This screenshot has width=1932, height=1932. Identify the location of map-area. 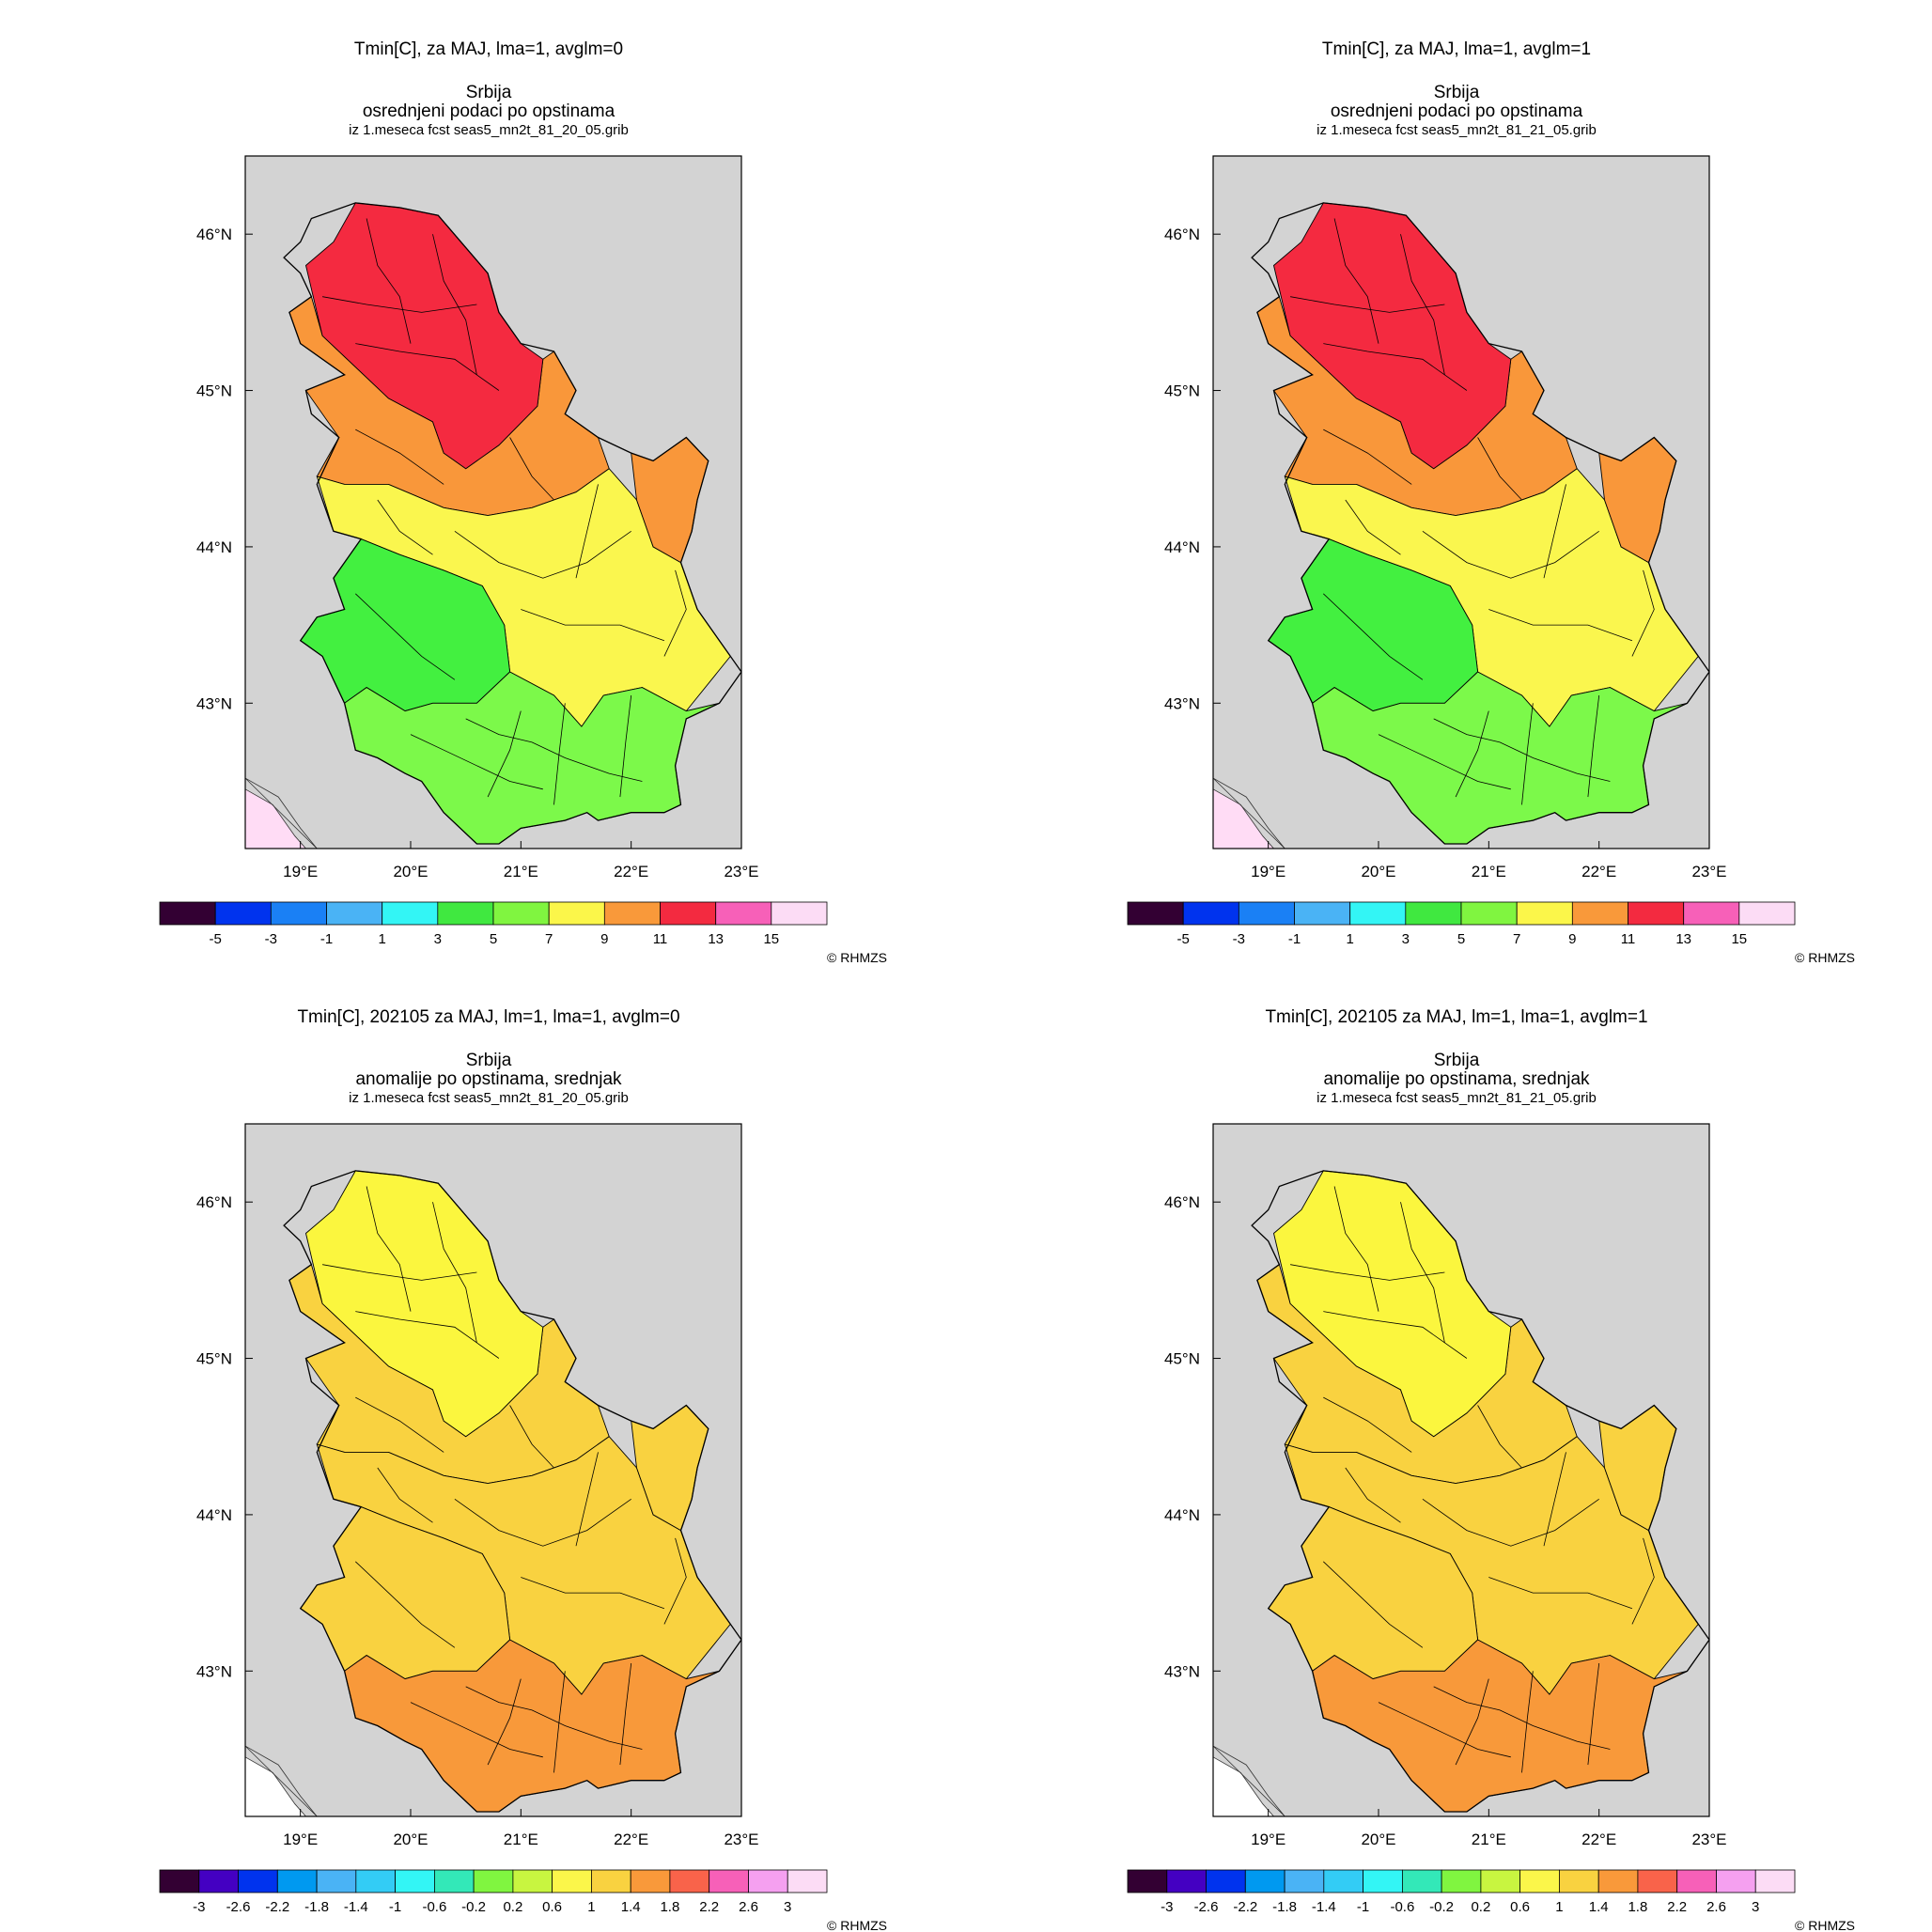
(493, 525).